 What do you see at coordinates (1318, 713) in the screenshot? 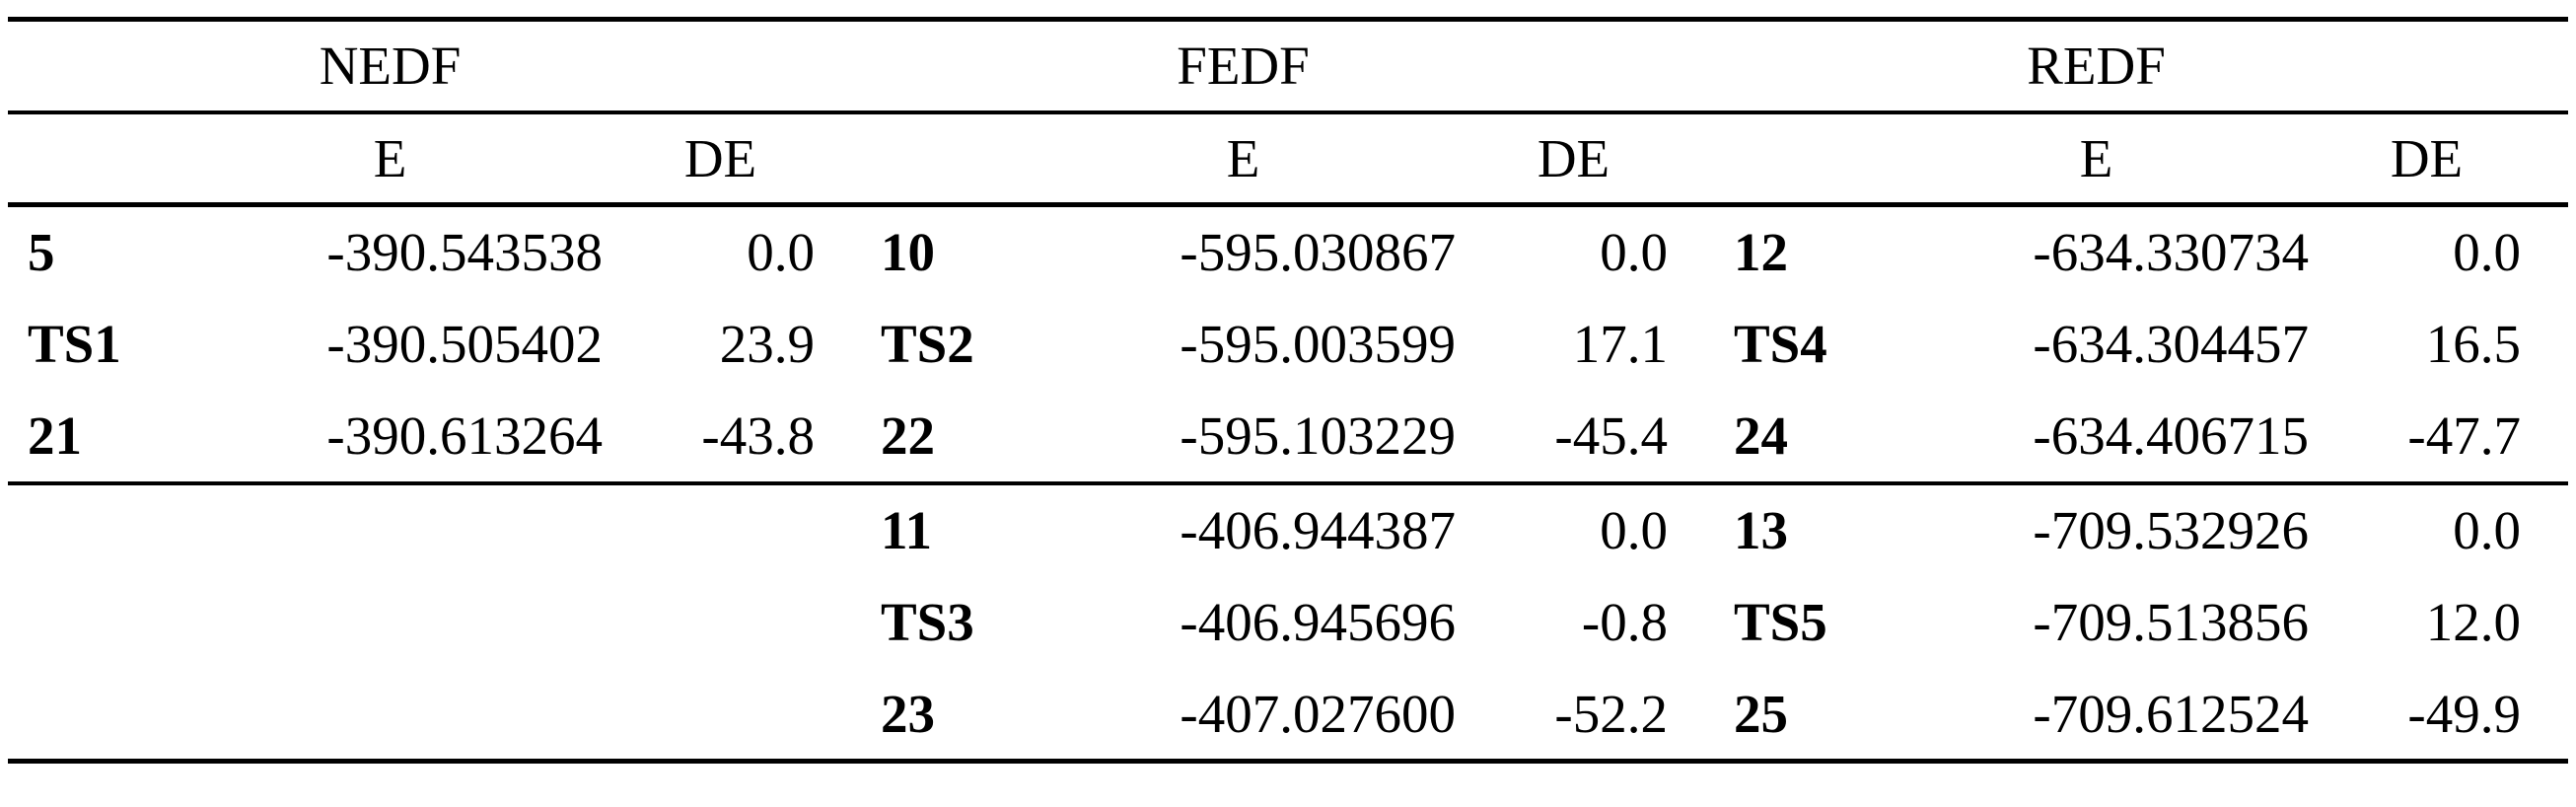
I see `e-value: -407.027600` at bounding box center [1318, 713].